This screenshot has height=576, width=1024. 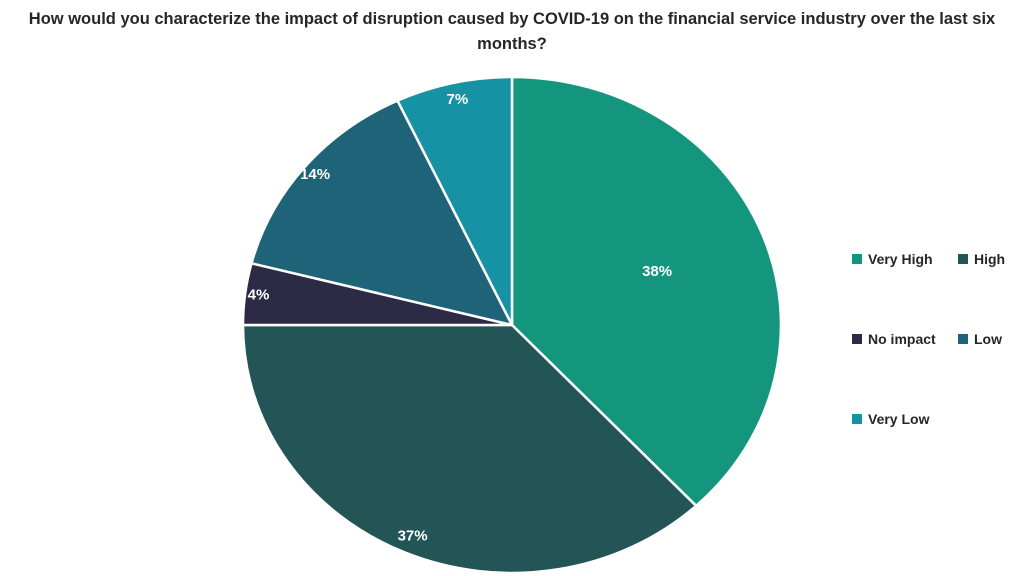 I want to click on pie-slice-label-high: 37%, so click(x=413, y=536).